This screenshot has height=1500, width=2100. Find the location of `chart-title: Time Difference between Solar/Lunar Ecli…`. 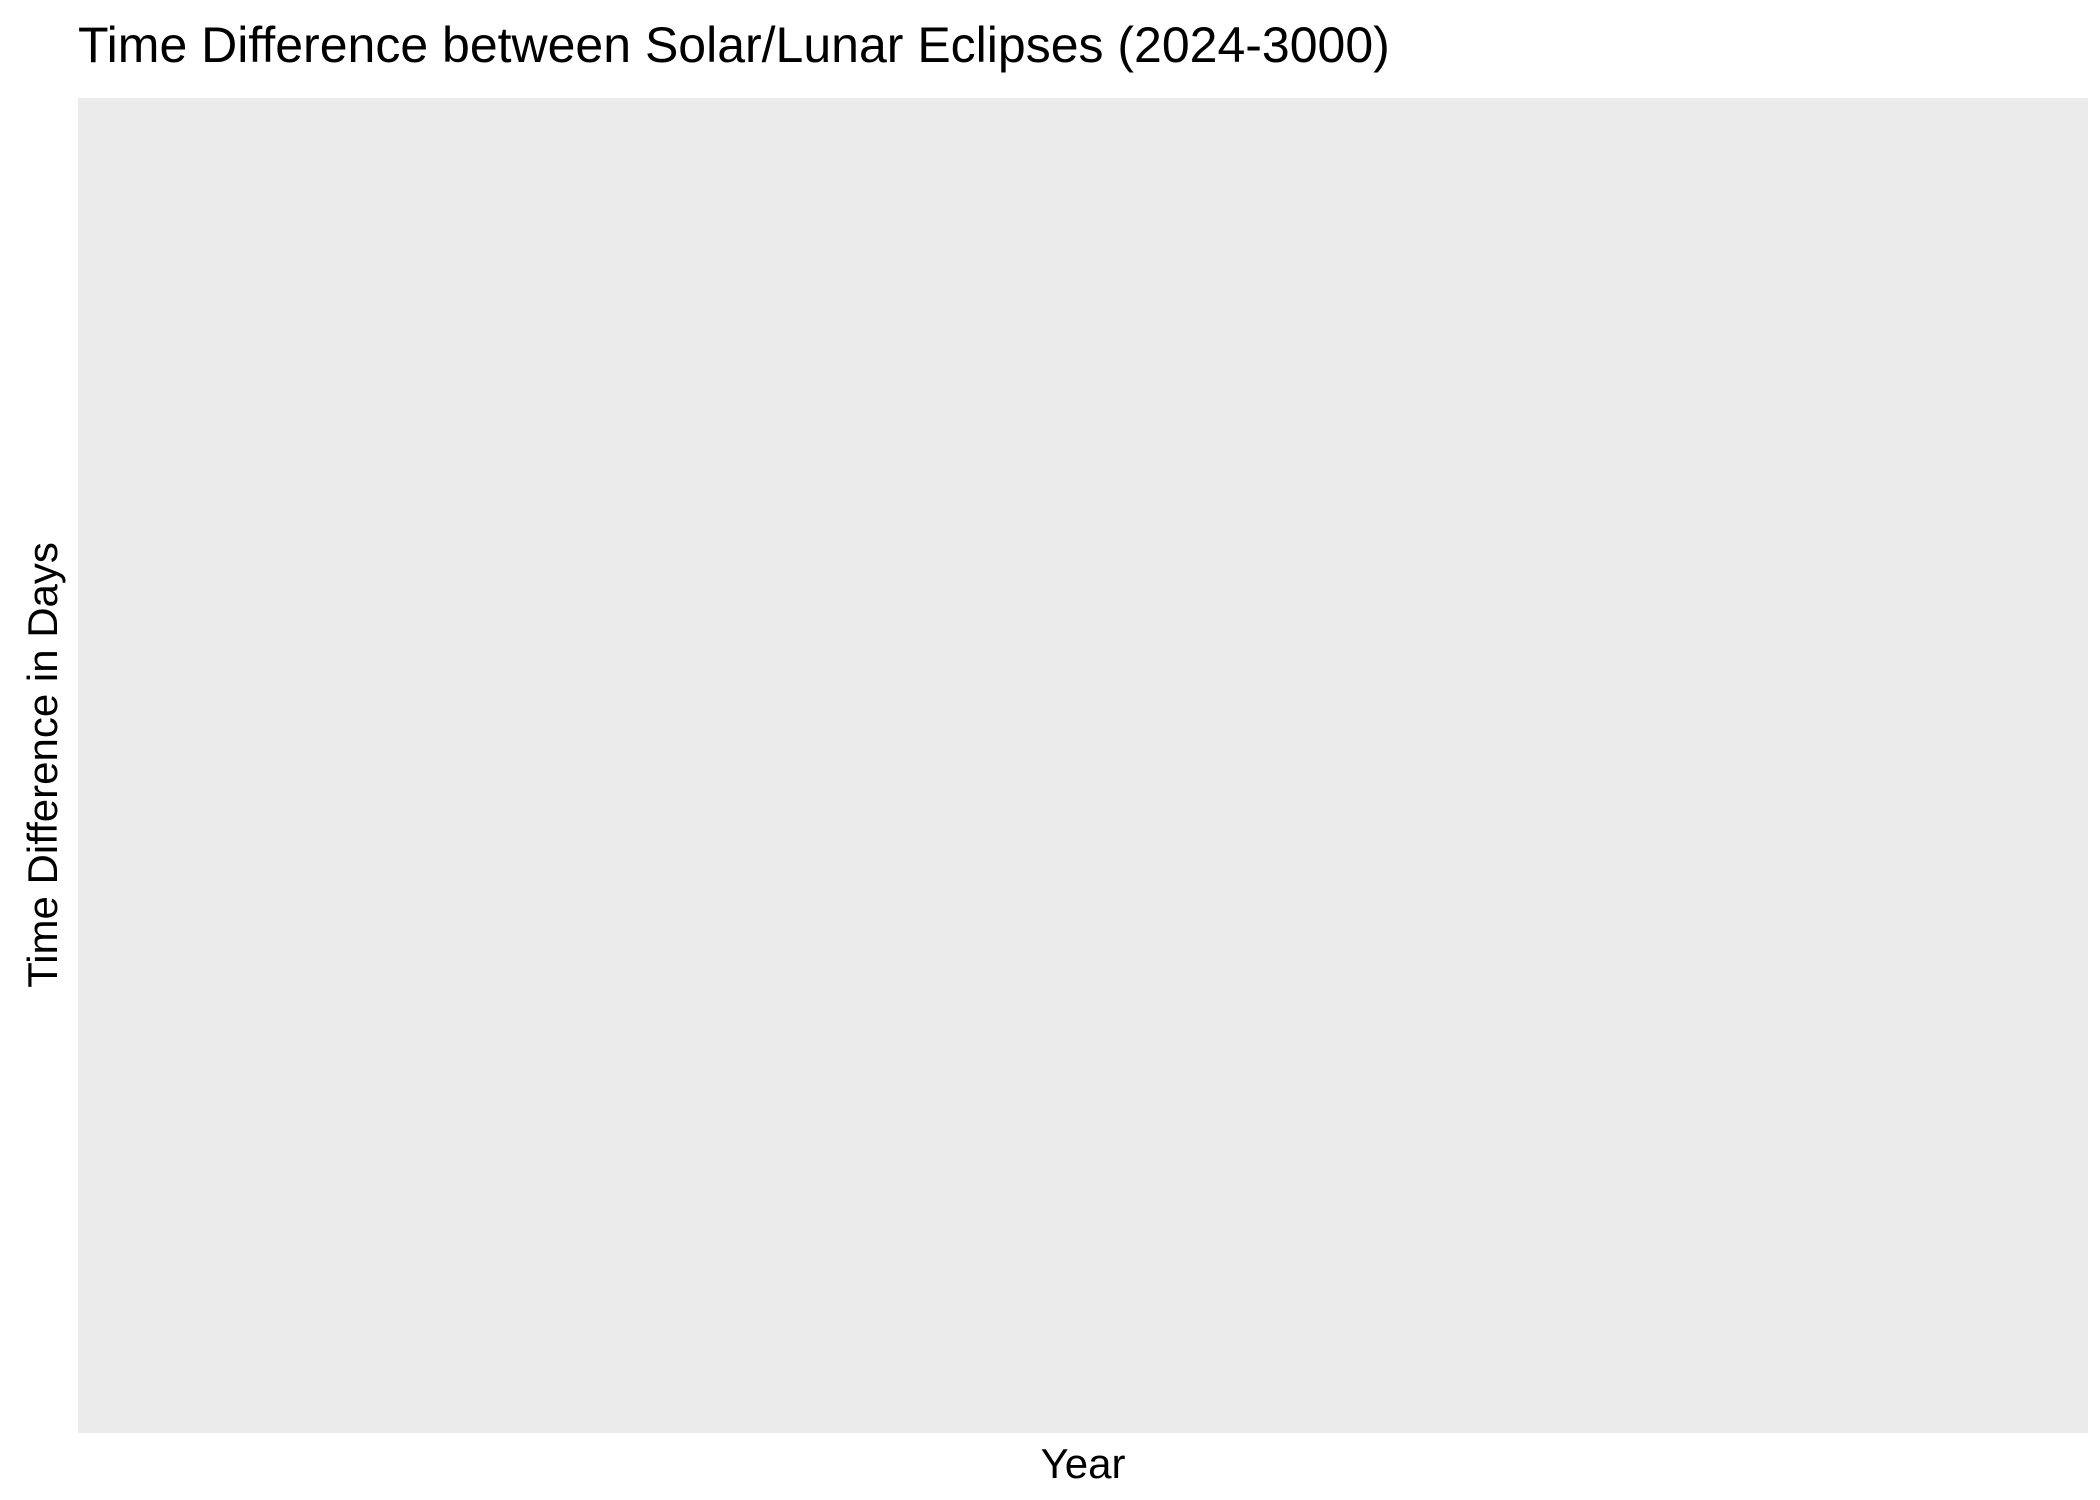

chart-title: Time Difference between Solar/Lunar Ecli… is located at coordinates (734, 45).